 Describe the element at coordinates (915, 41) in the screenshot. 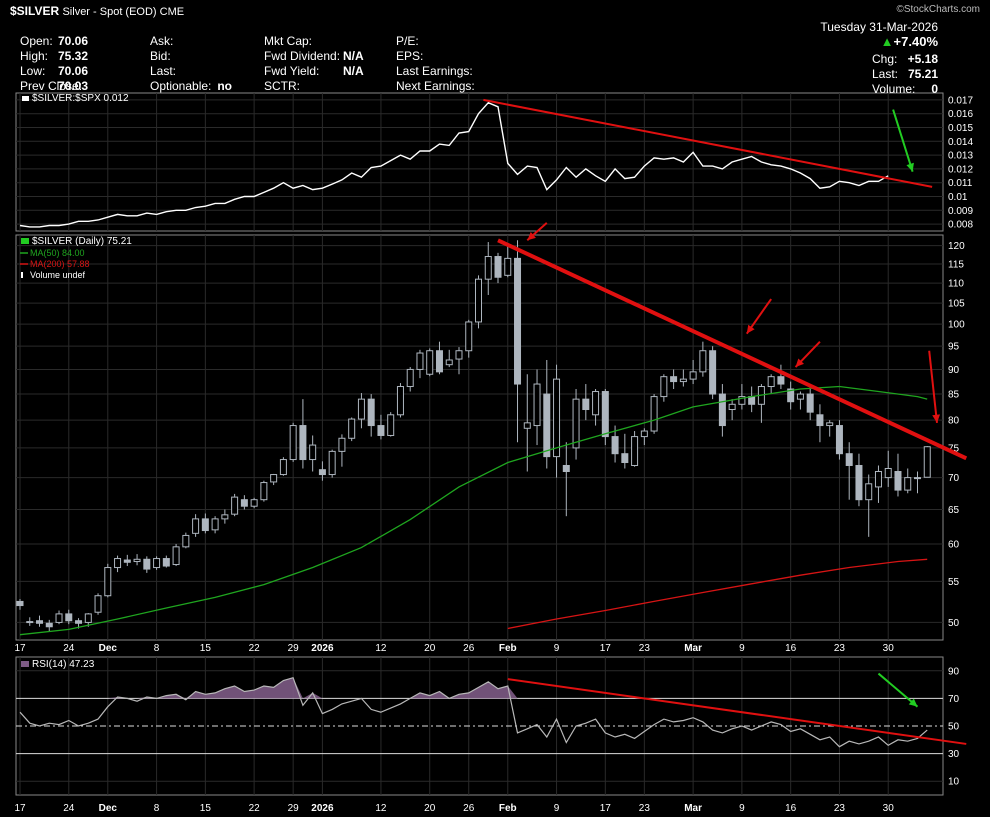

I see `change-pct-value: +7.40%` at that location.